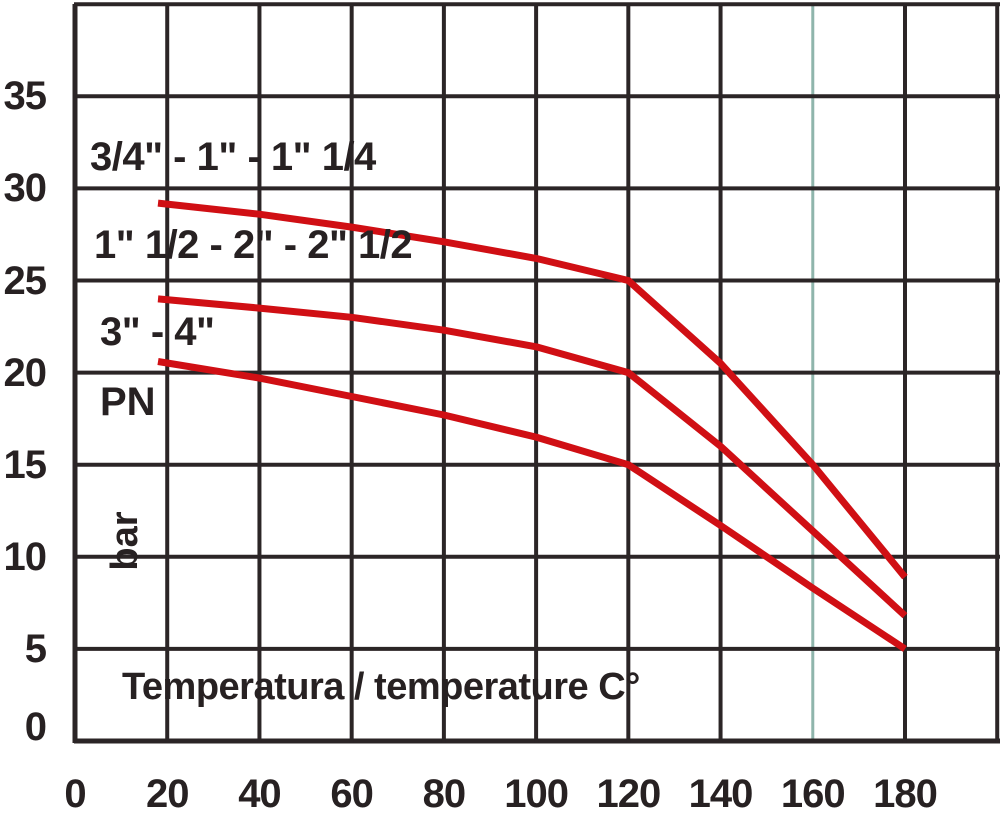 The image size is (1000, 813). What do you see at coordinates (813, 792) in the screenshot?
I see `x-tick-label-160: 160` at bounding box center [813, 792].